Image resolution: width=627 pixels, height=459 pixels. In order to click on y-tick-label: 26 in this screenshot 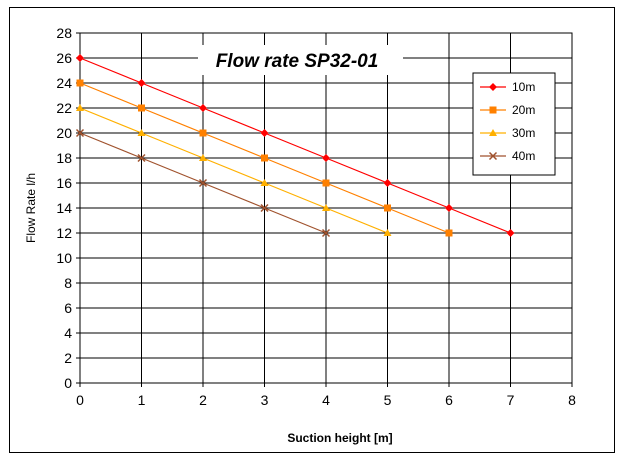, I will do `click(64, 58)`.